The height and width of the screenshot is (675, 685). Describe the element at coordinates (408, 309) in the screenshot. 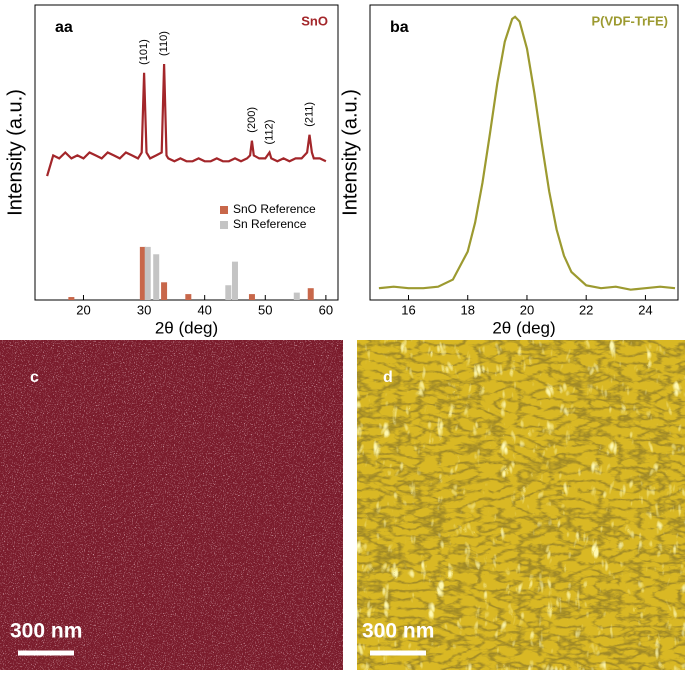

I see `x-tick-label: 16` at that location.